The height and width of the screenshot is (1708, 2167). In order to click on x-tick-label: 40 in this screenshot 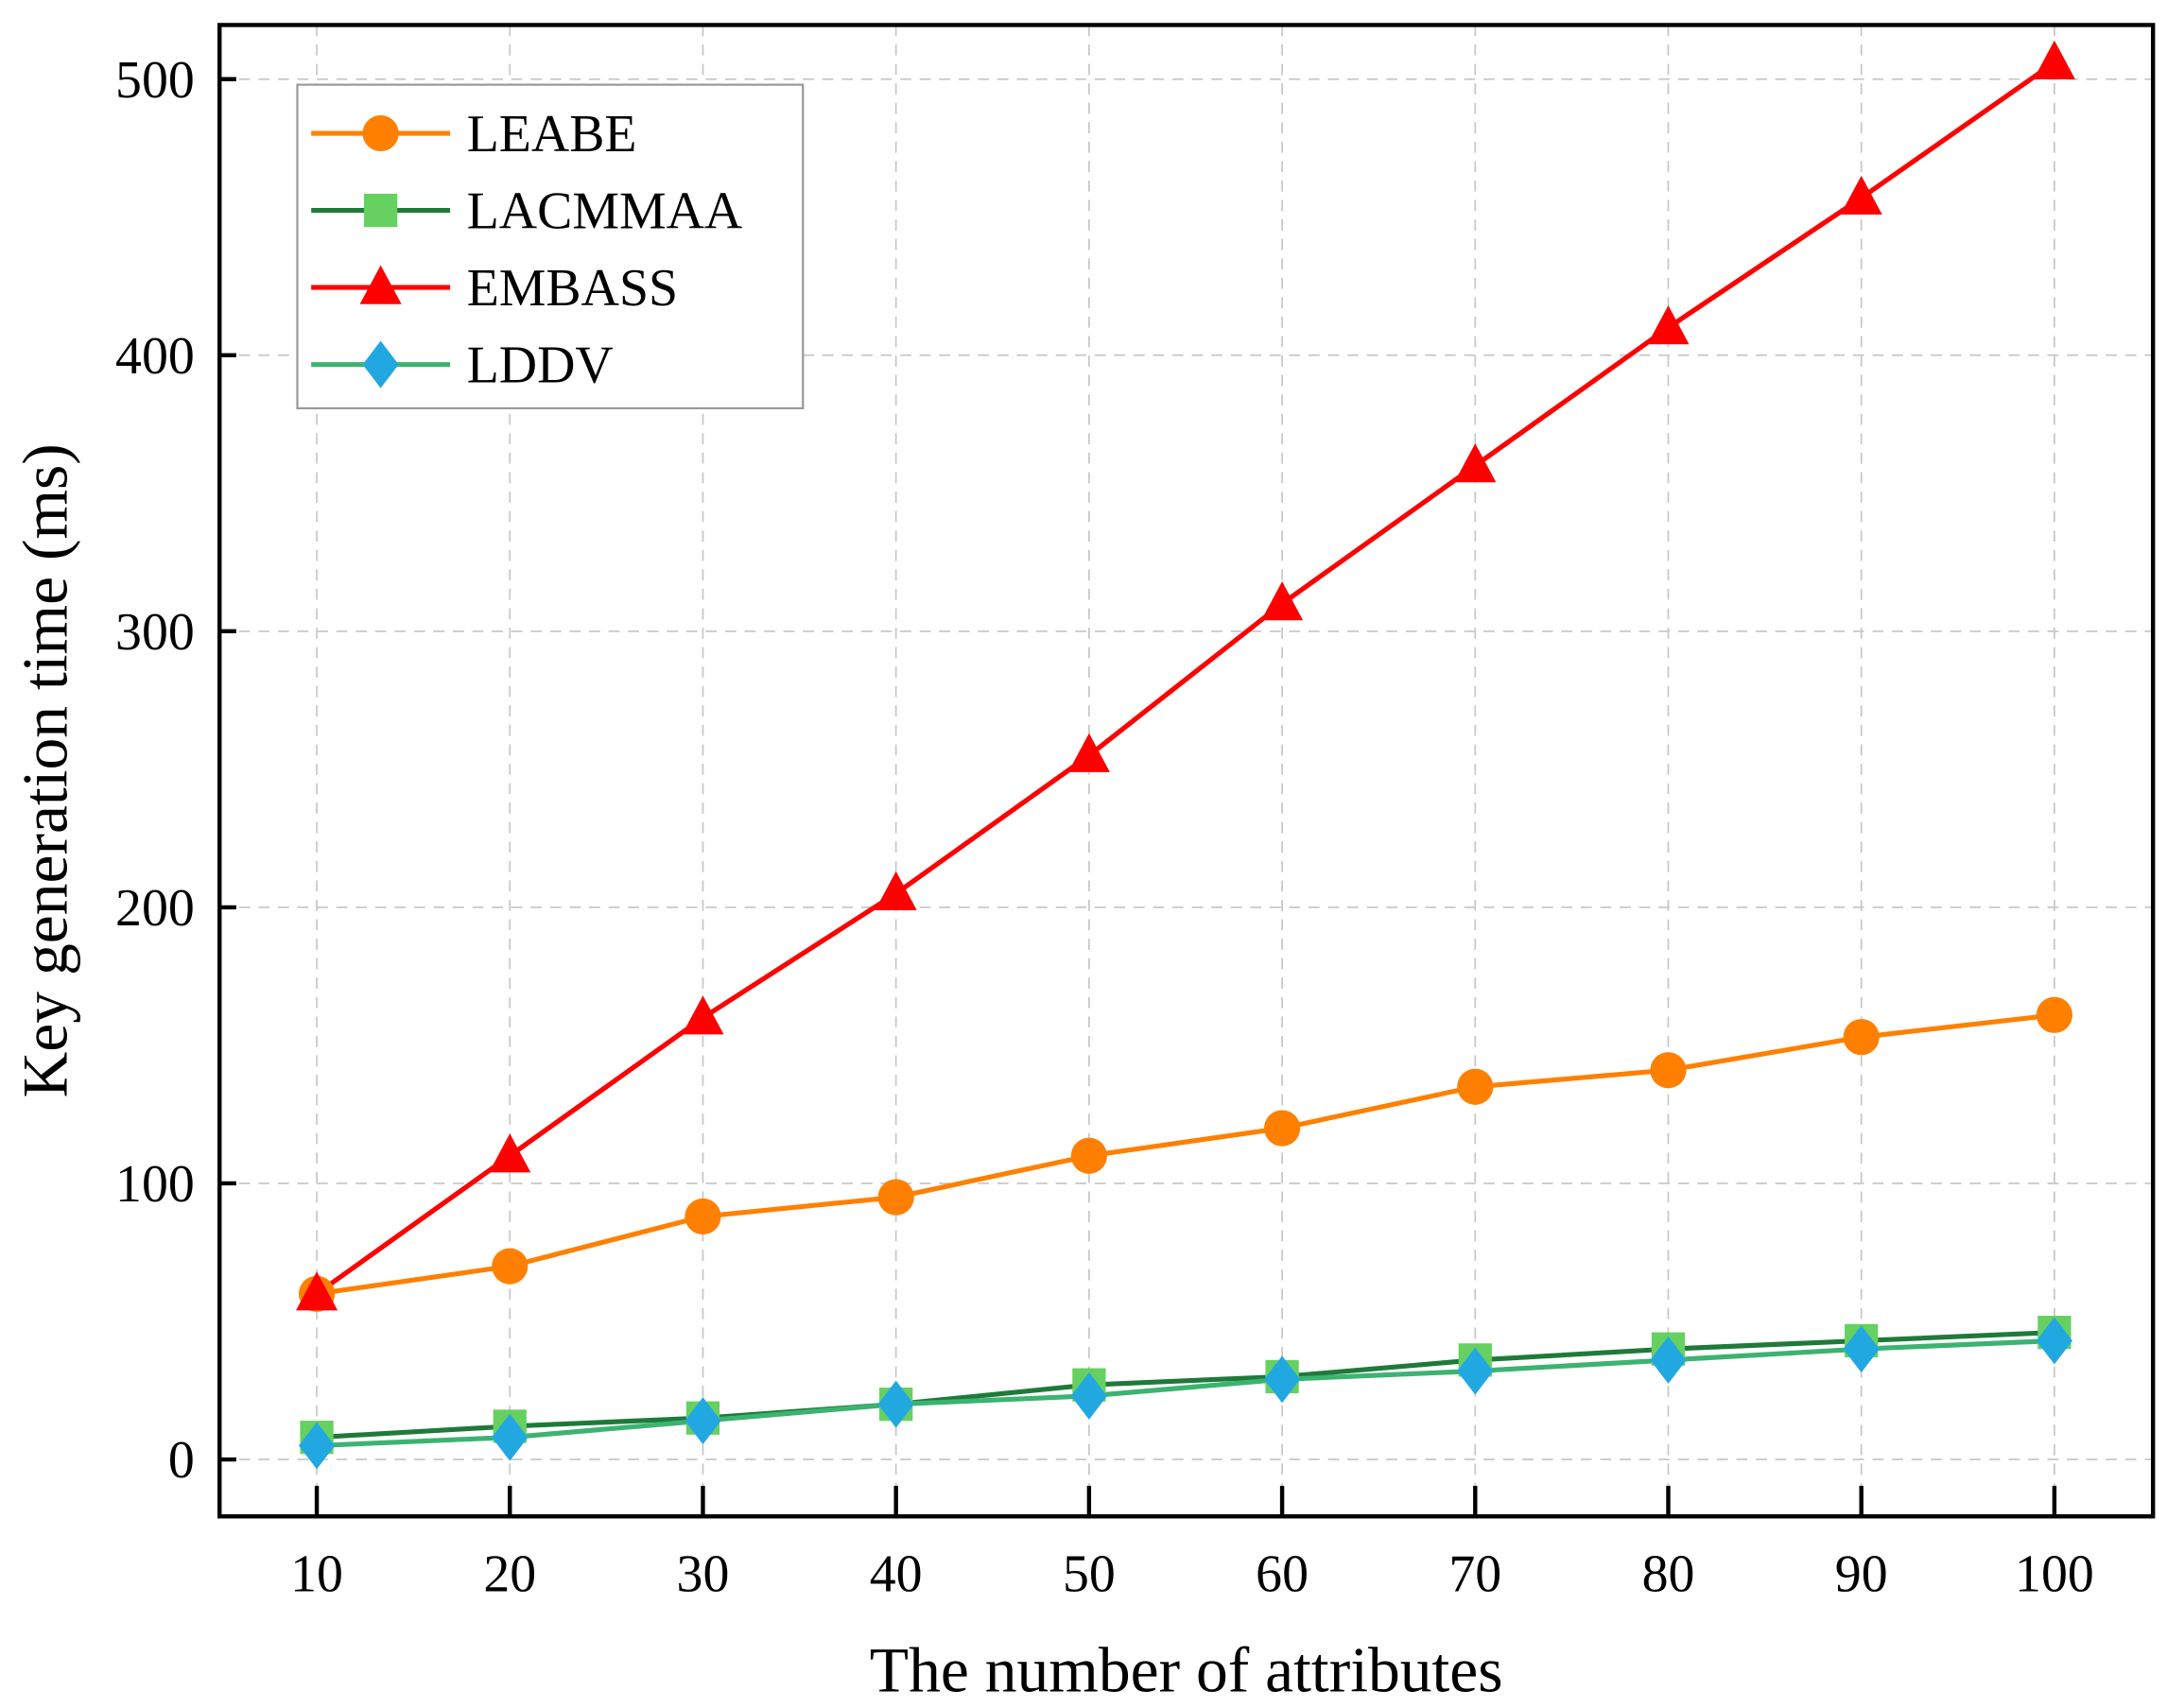, I will do `click(896, 1574)`.